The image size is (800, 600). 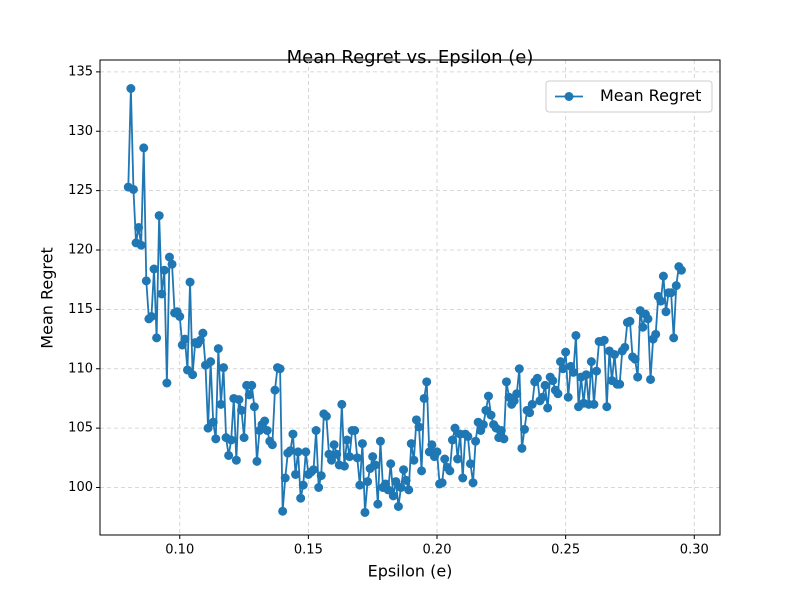 I want to click on y-axis-label: Mean Regret, so click(x=47, y=297).